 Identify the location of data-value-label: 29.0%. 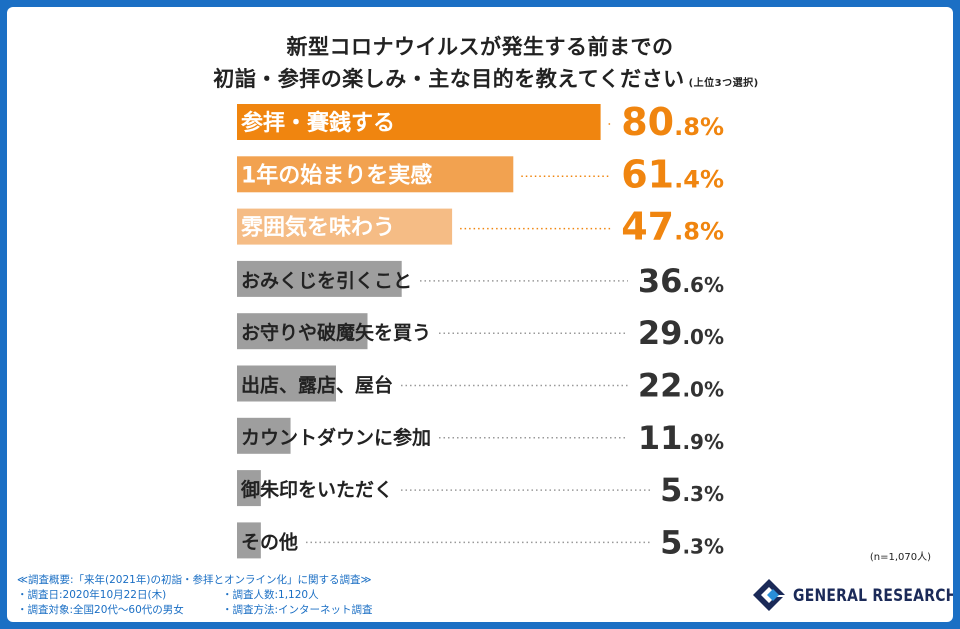
(681, 333).